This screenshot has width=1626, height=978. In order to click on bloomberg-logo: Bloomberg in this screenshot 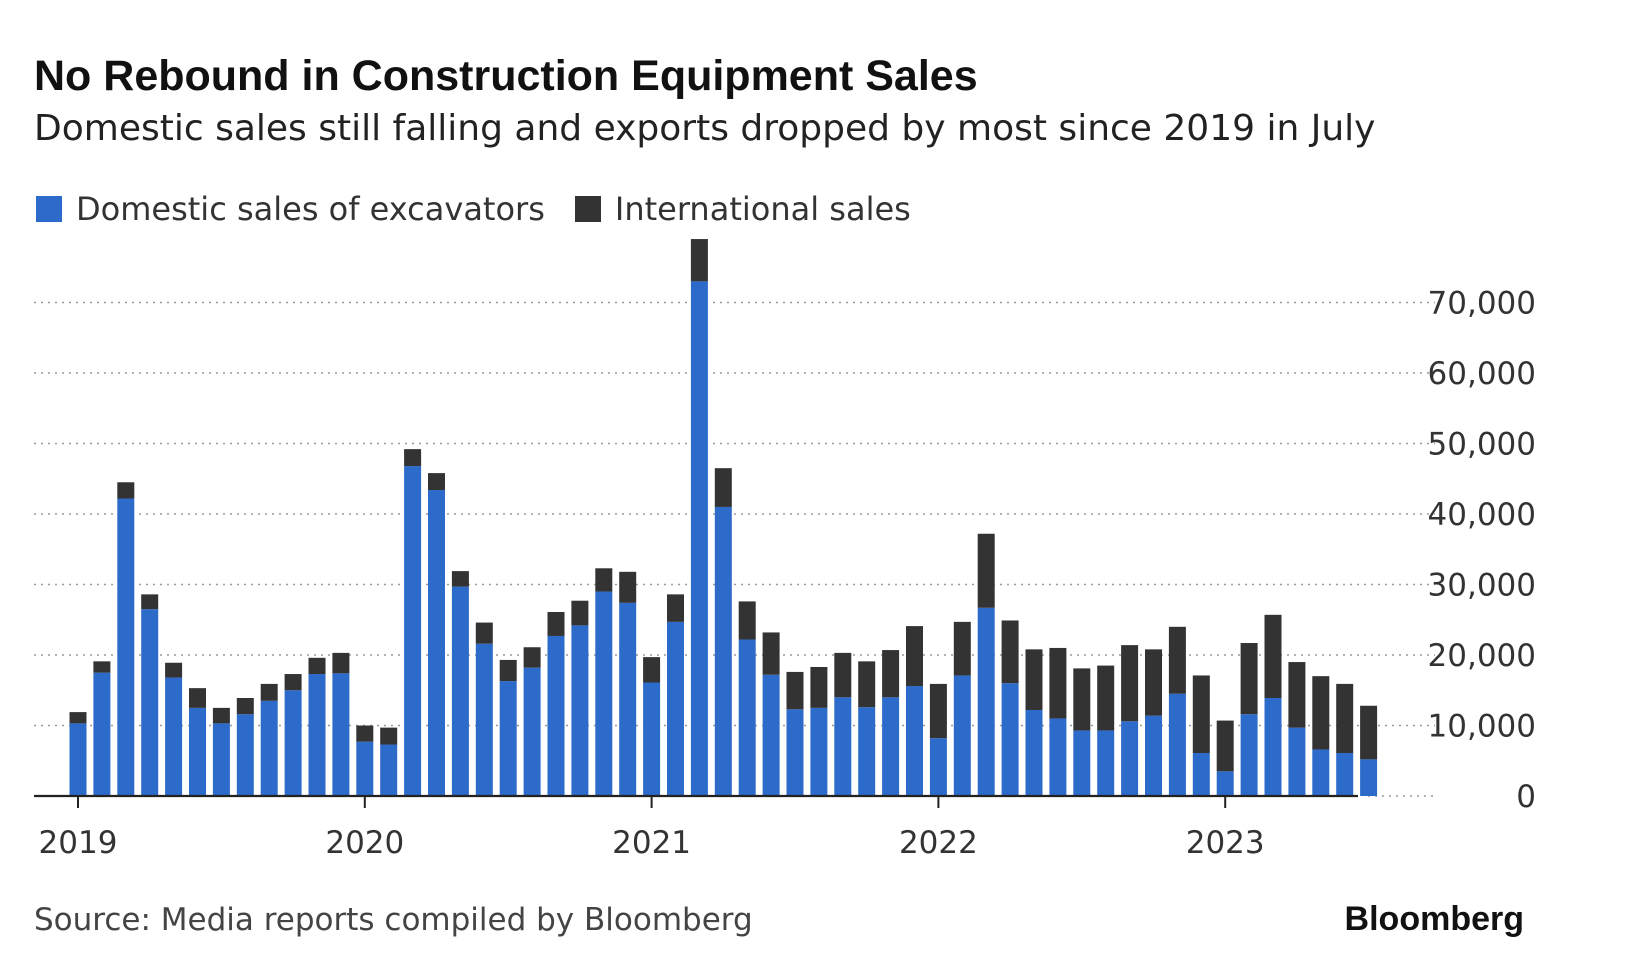, I will do `click(1434, 919)`.